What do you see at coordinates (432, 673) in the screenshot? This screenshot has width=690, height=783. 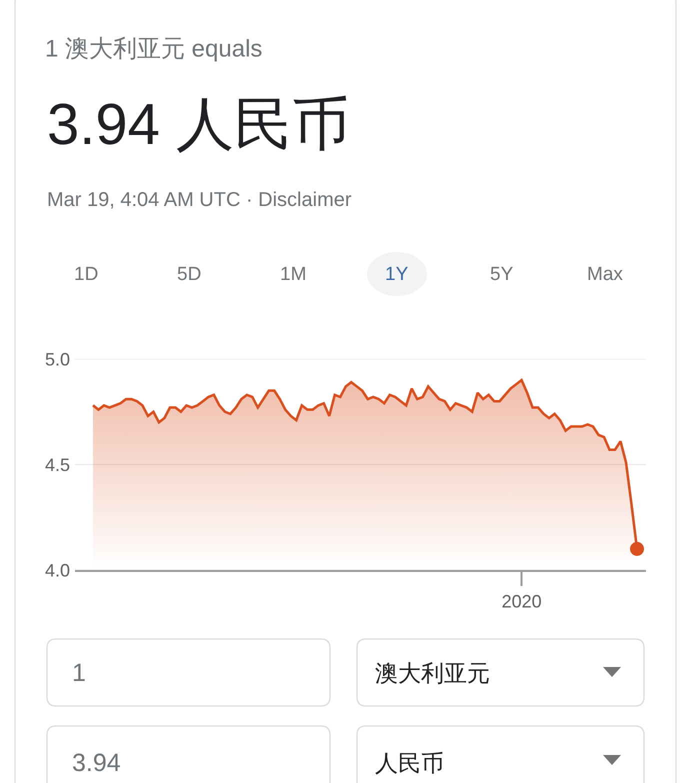 I see `text: 澳大利亚元` at bounding box center [432, 673].